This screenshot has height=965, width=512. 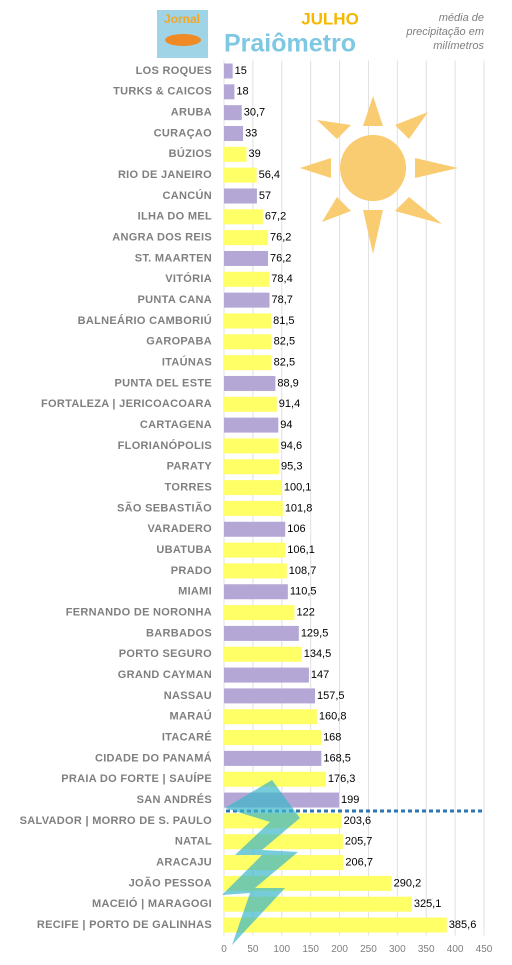 What do you see at coordinates (187, 736) in the screenshot?
I see `y-tick-label: ITACARÉ` at bounding box center [187, 736].